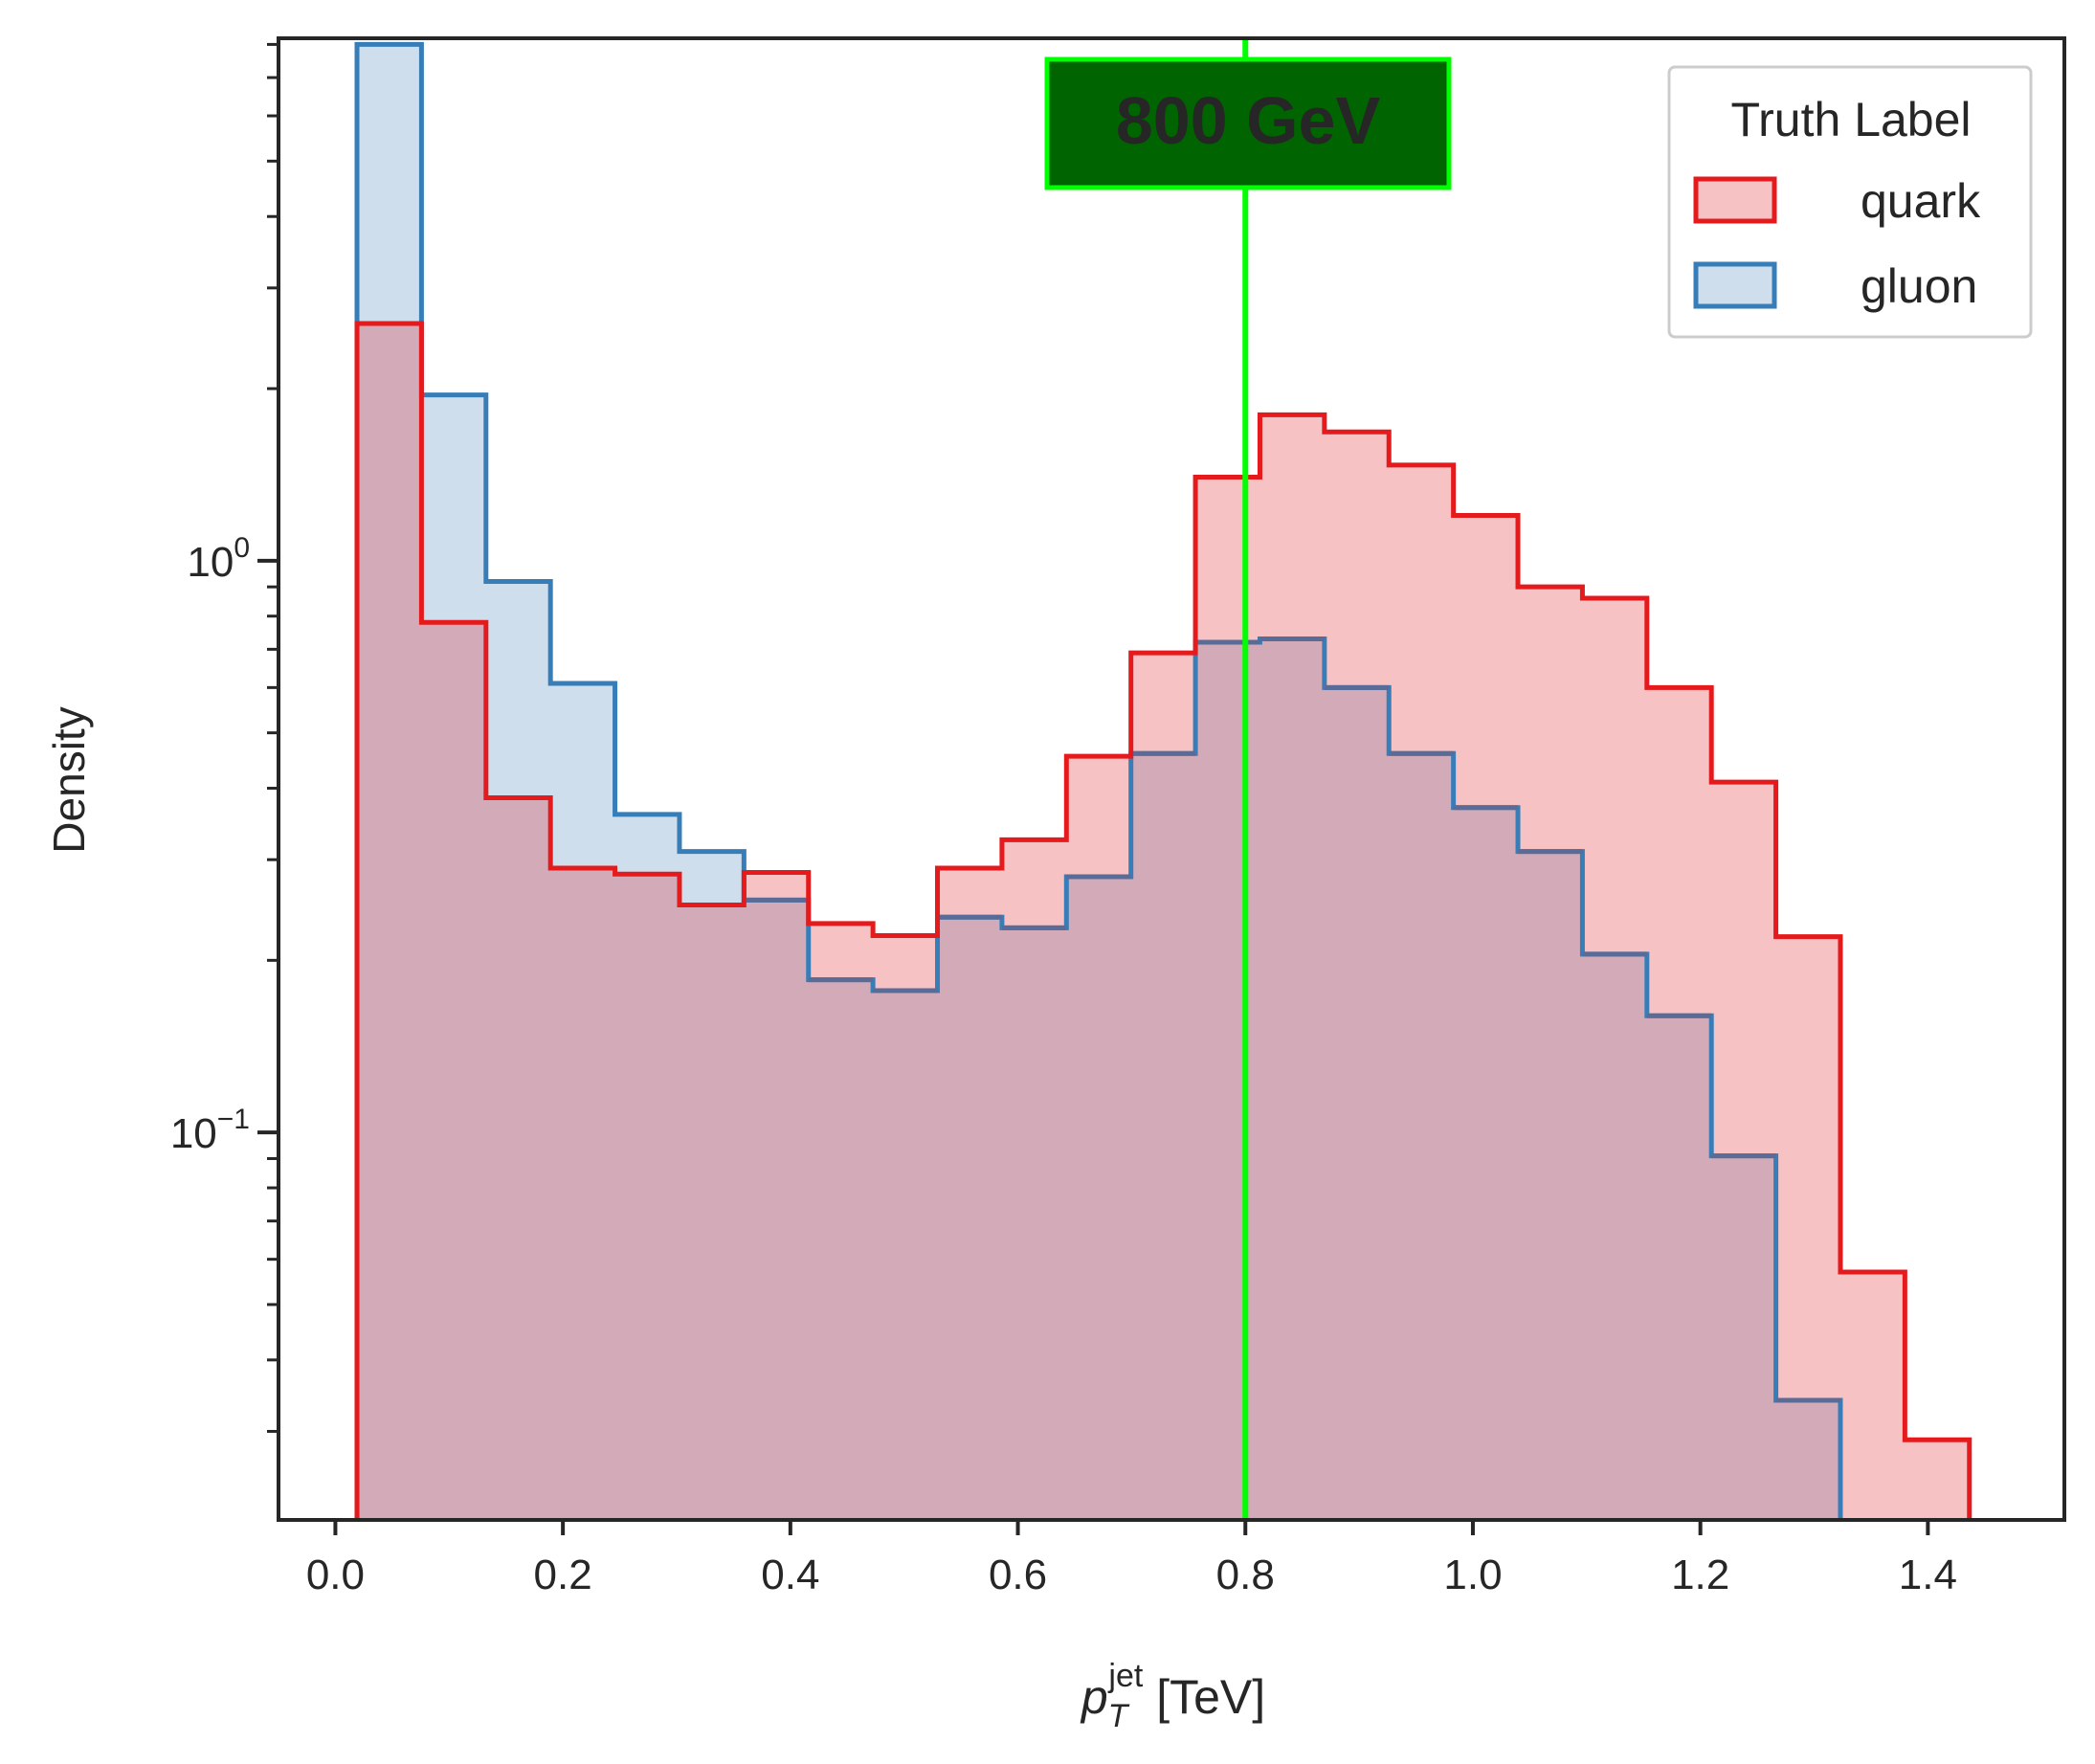  Describe the element at coordinates (1131, 1559) in the screenshot. I see `x-axis-ticks: 0.0 0.2 0.4 0.6 0.8 1.0 1.2 1.4` at that location.